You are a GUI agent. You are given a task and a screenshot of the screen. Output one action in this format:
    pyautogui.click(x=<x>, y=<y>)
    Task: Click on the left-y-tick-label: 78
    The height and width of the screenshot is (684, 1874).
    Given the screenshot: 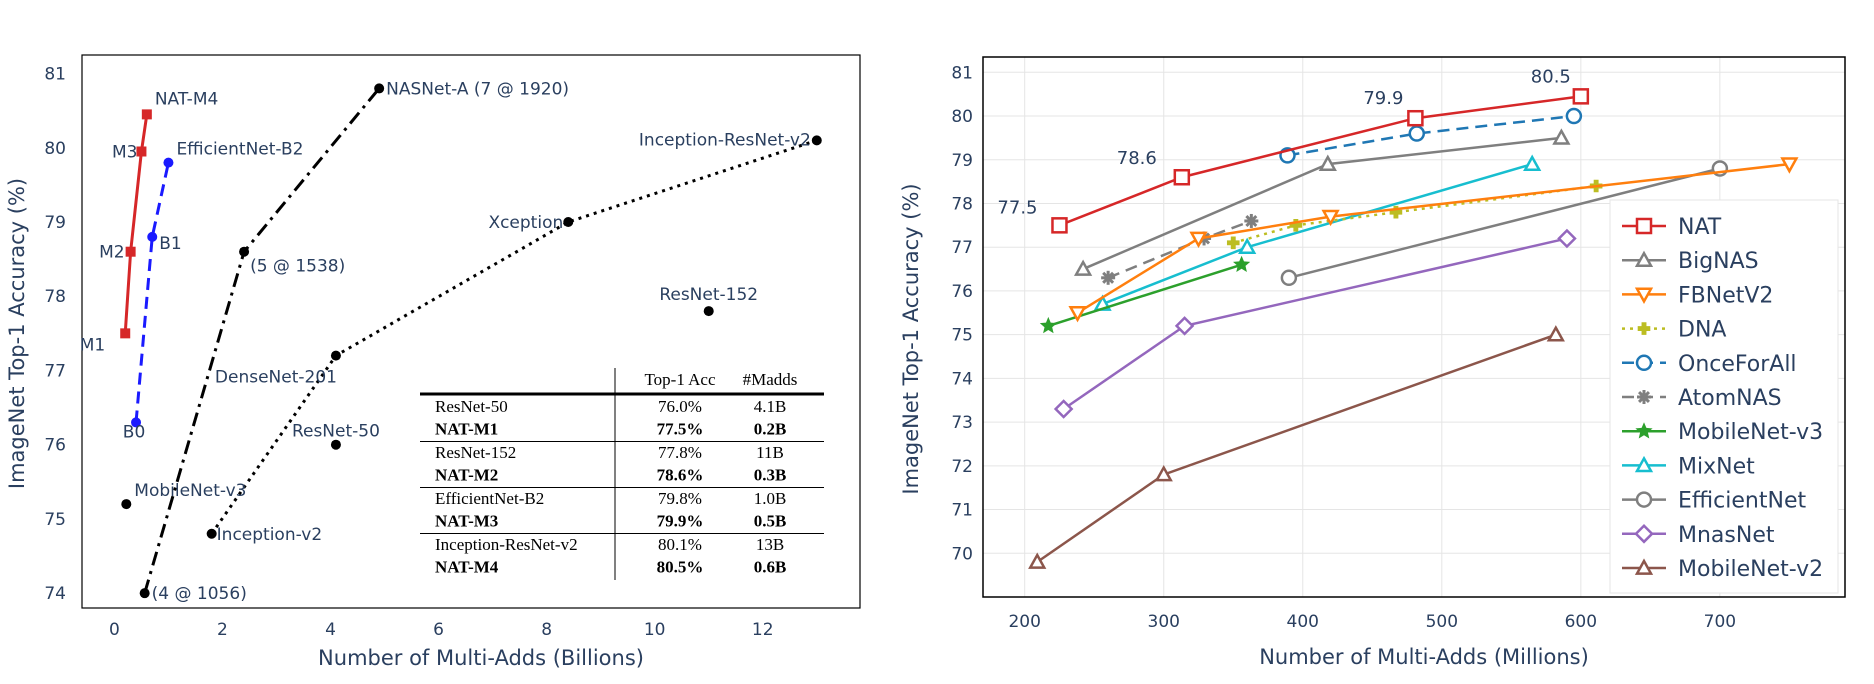 What is the action you would take?
    pyautogui.click(x=55, y=297)
    